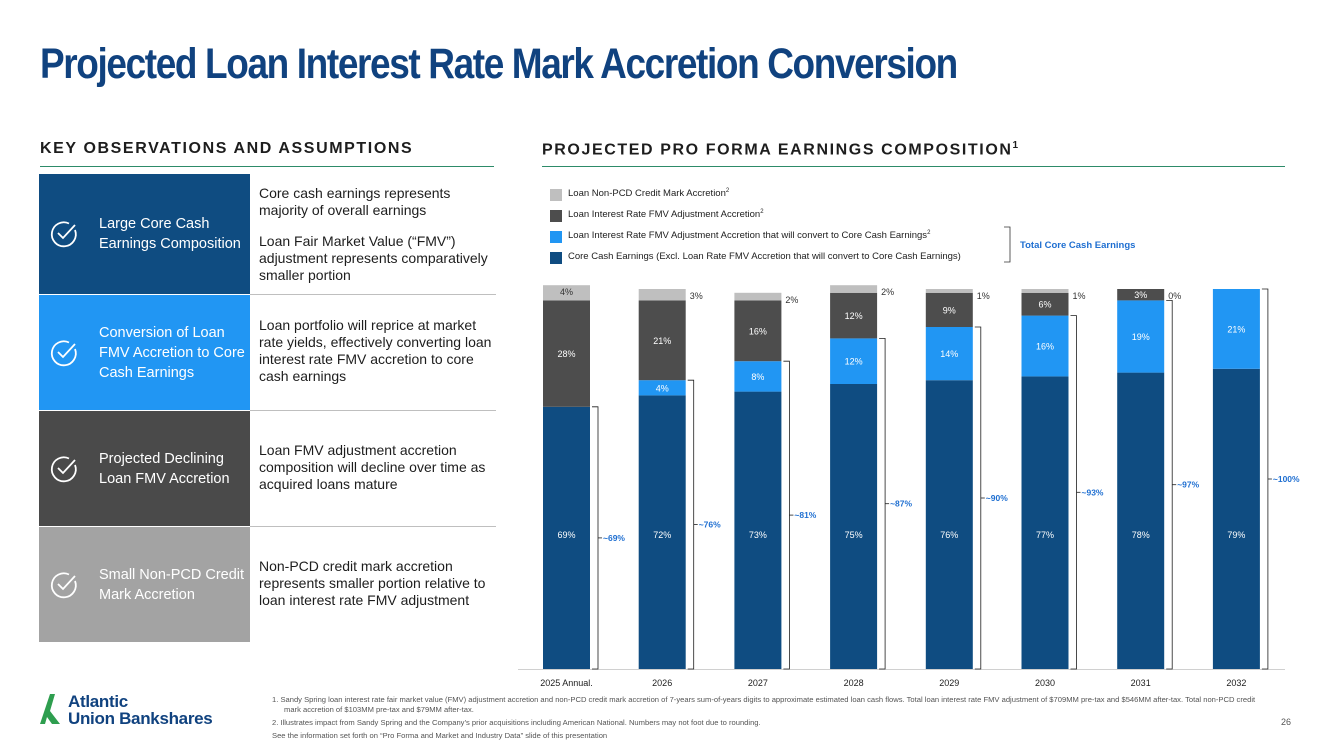 This screenshot has width=1333, height=749. What do you see at coordinates (1045, 683) in the screenshot?
I see `x-tick-label: 2030` at bounding box center [1045, 683].